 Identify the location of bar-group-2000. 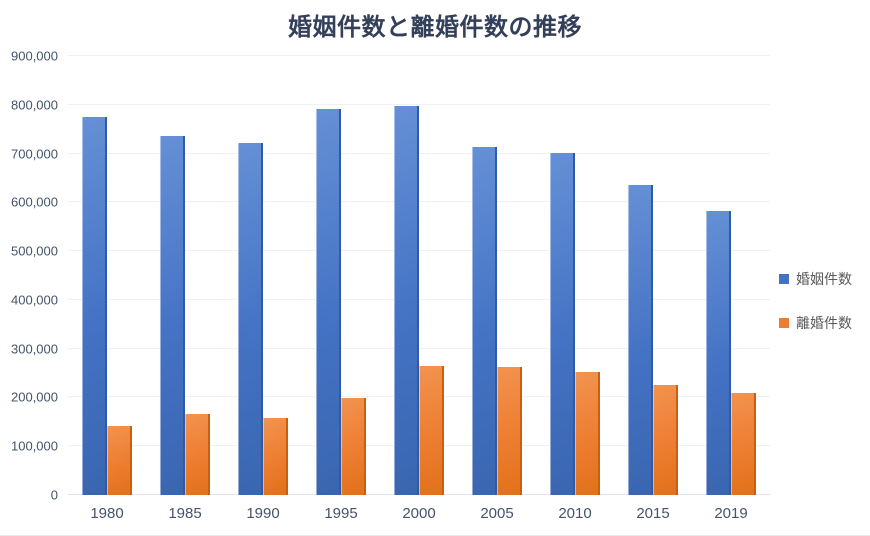
(419, 275).